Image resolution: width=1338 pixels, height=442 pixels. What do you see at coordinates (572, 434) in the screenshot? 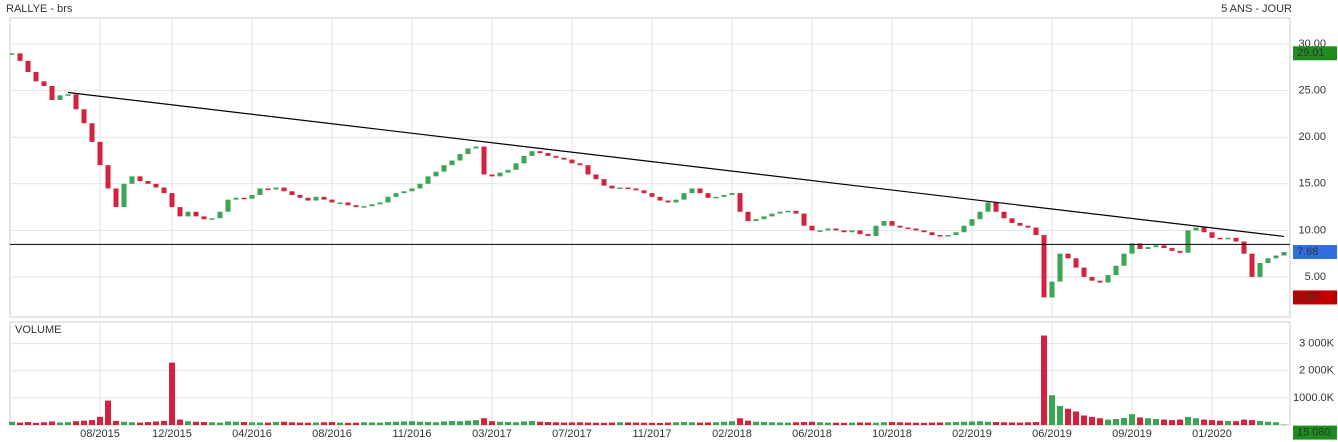
I see `x-tick-label: 07/2017` at bounding box center [572, 434].